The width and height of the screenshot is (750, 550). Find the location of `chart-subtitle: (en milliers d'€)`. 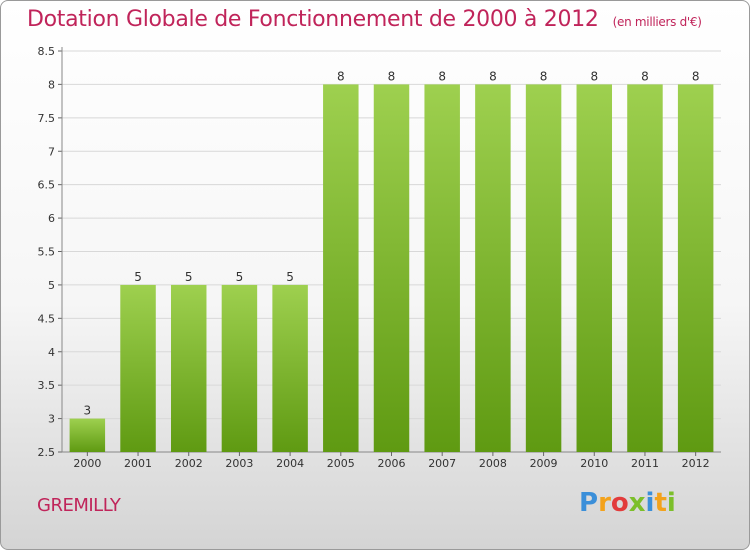

chart-subtitle: (en milliers d'€) is located at coordinates (657, 22).